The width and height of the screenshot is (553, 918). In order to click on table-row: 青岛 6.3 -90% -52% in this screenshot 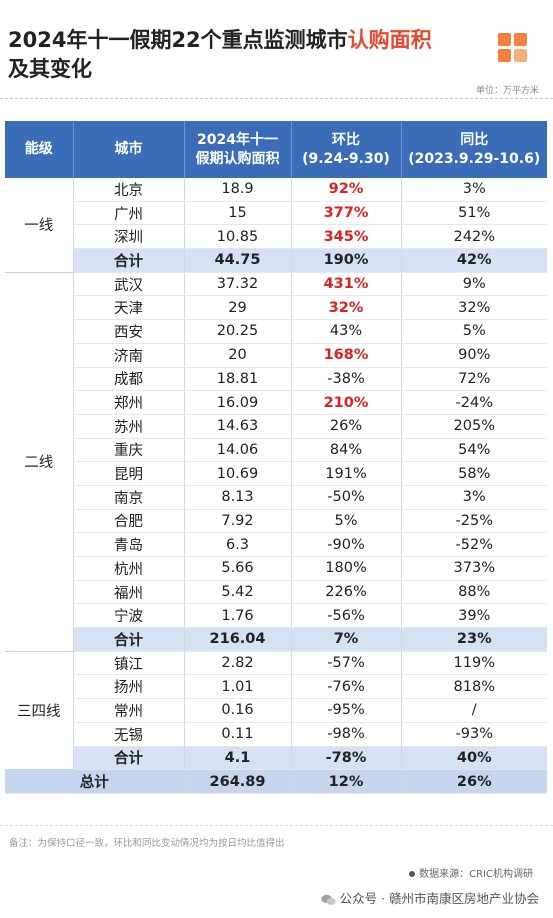, I will do `click(276, 544)`.